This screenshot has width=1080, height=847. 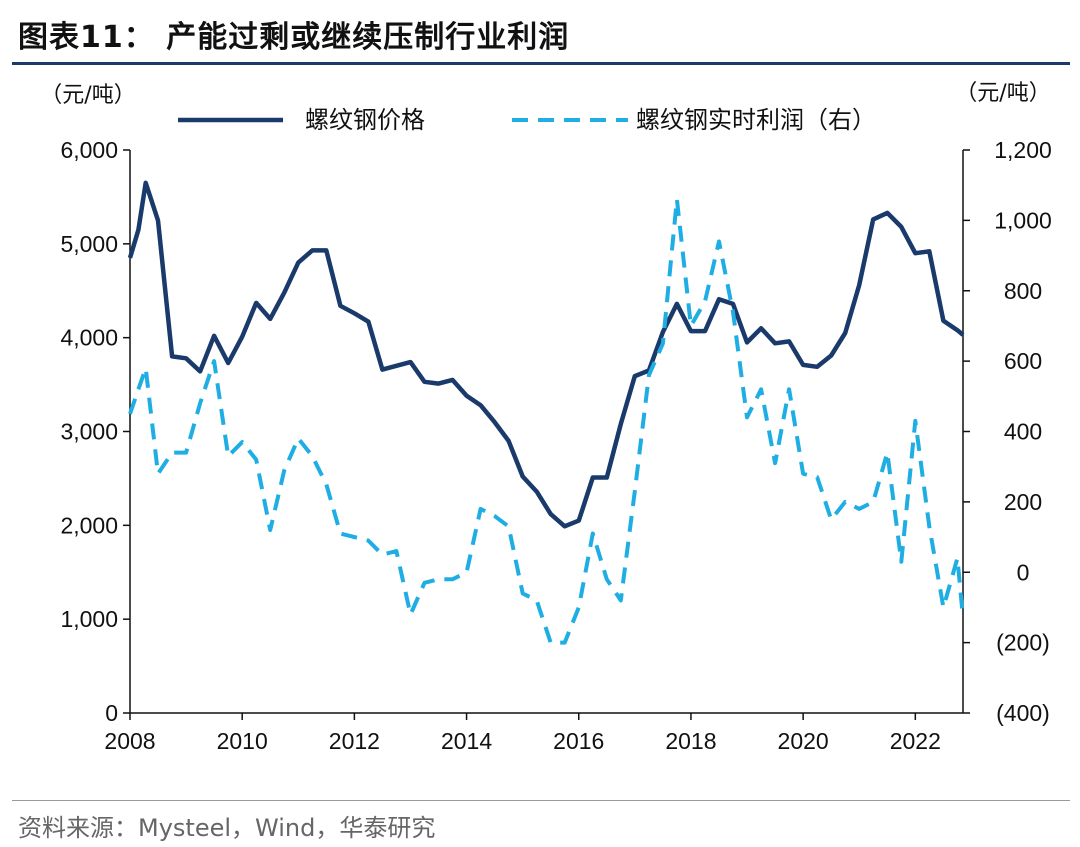 What do you see at coordinates (1023, 361) in the screenshot?
I see `right-tick-label: 600` at bounding box center [1023, 361].